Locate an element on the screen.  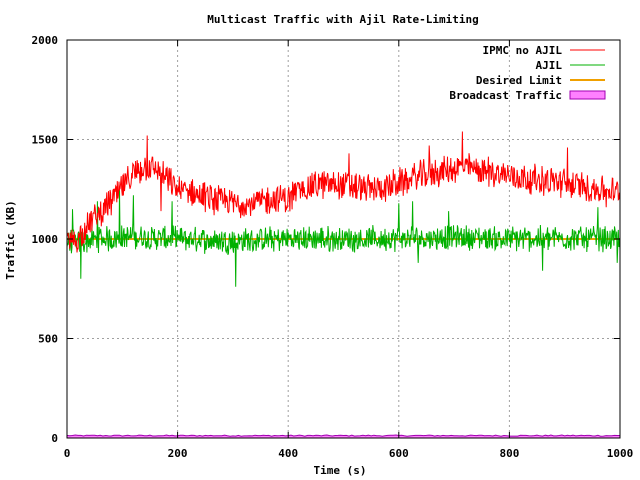
x-tick-label: 200 is located at coordinates (178, 453).